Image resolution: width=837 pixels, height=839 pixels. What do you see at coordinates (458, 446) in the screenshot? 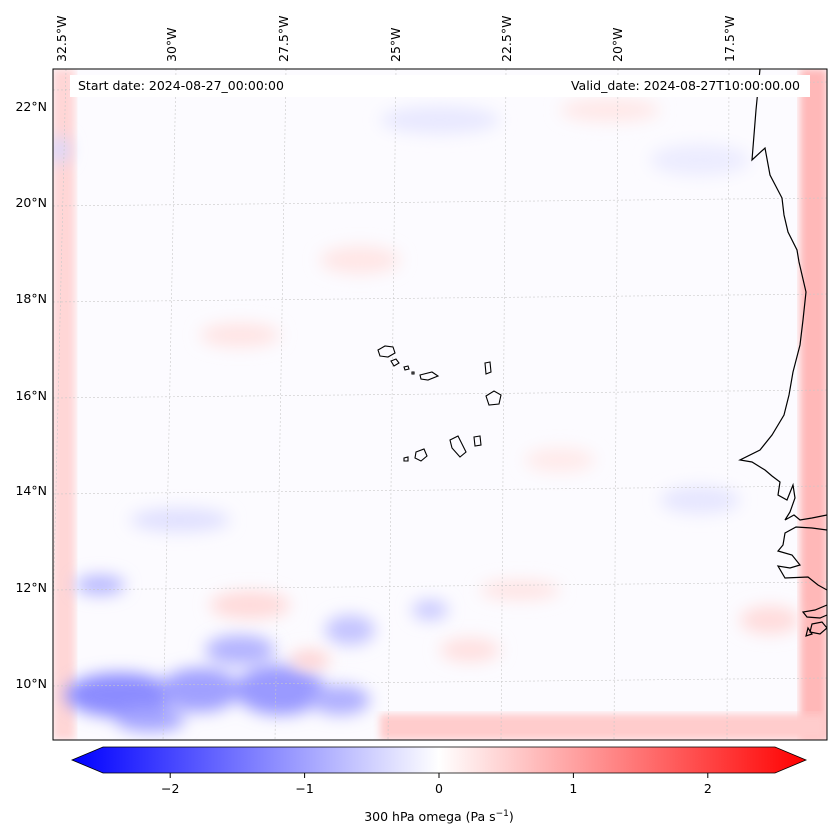
I see `island-santiago` at bounding box center [458, 446].